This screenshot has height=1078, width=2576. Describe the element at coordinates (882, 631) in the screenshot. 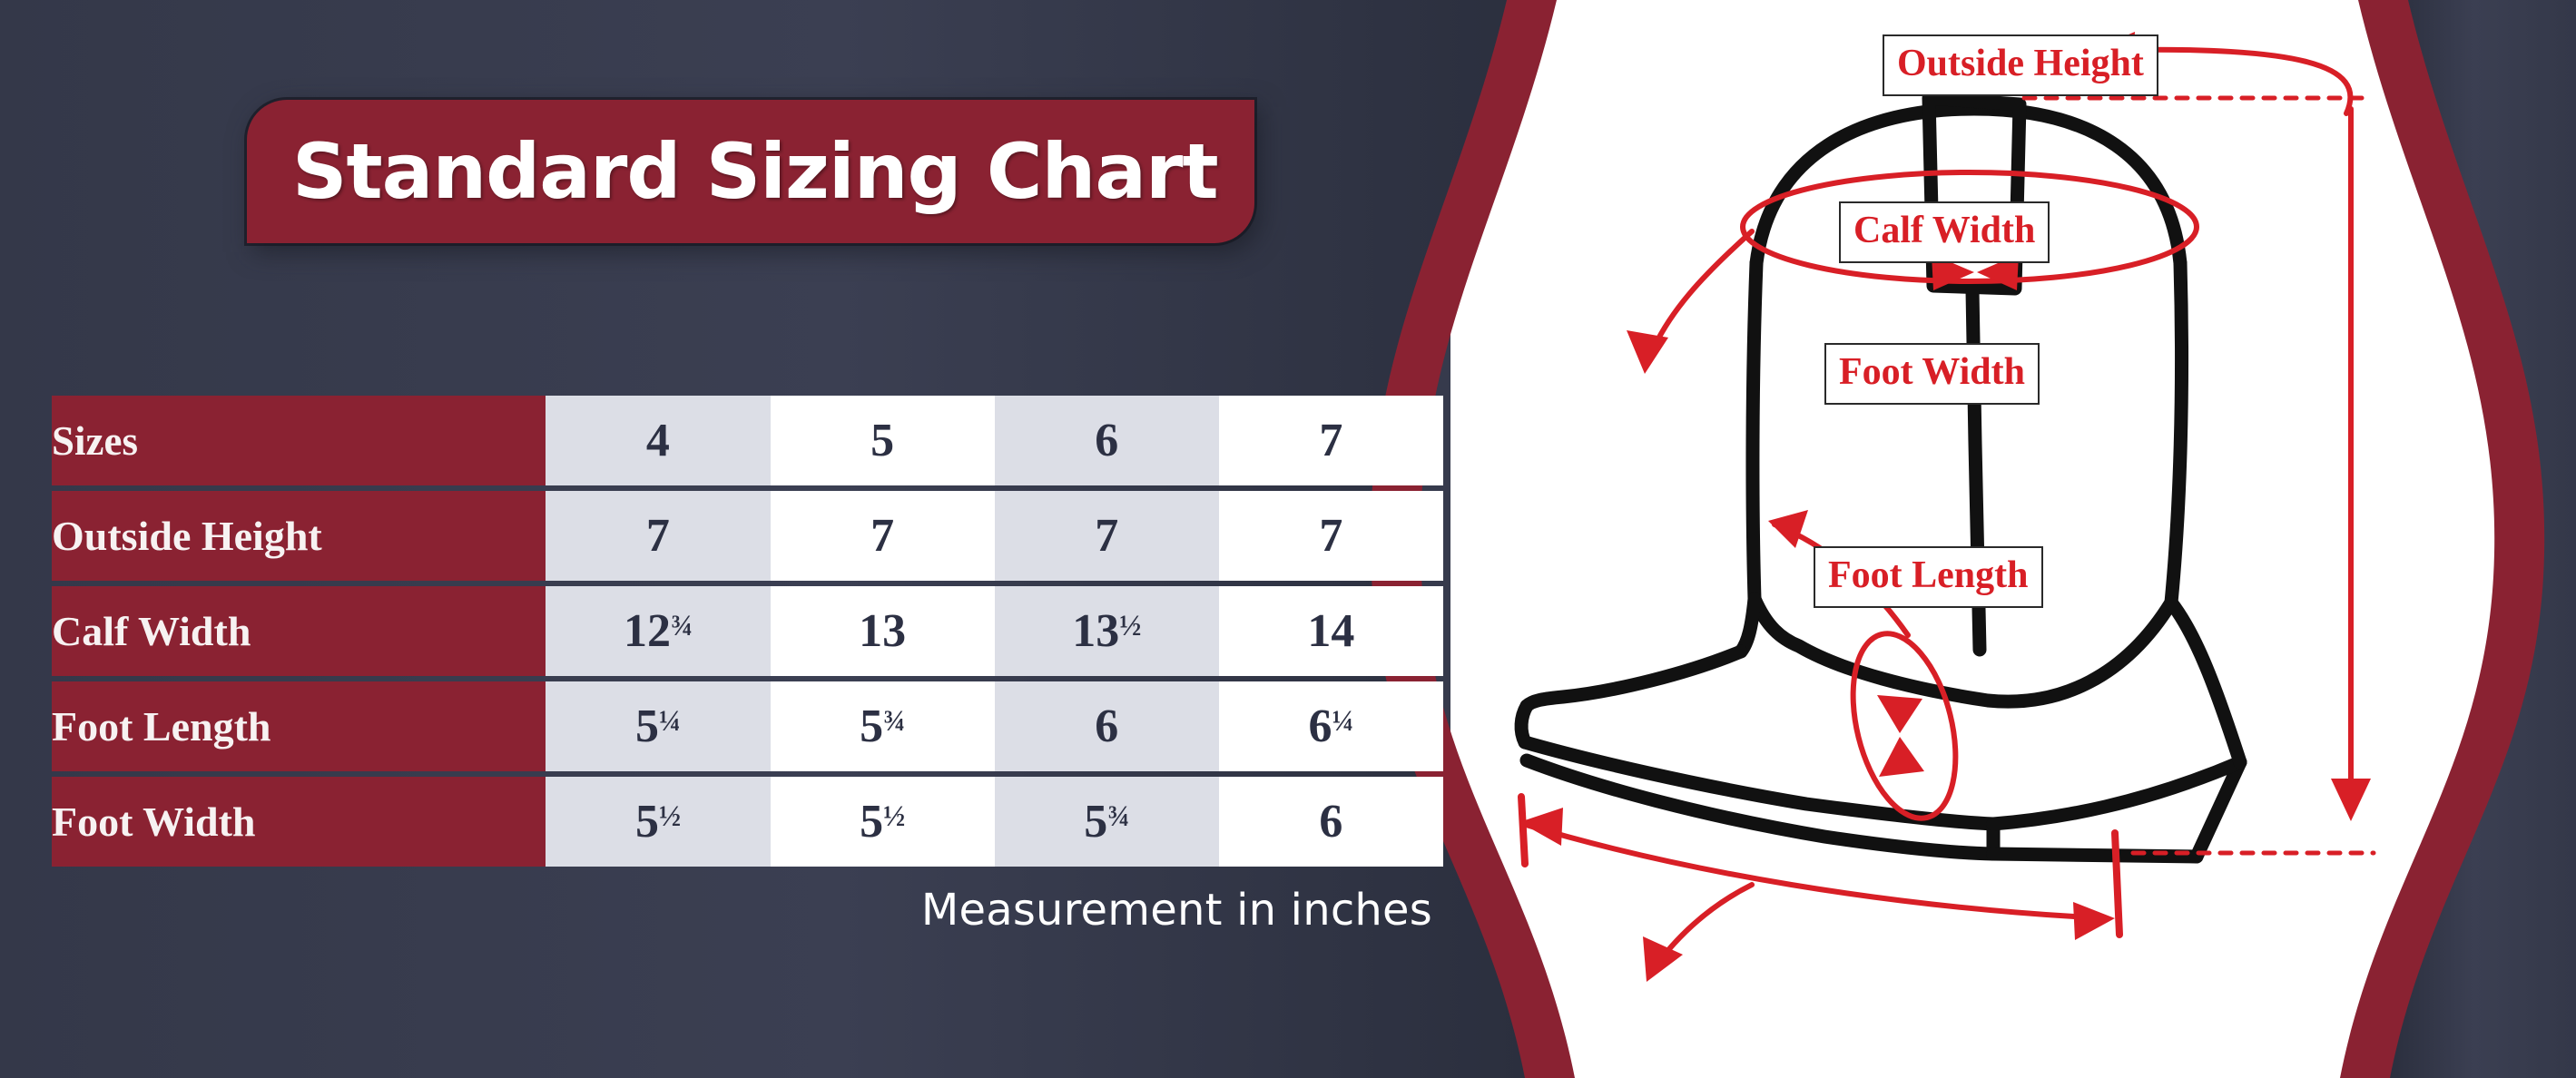

I see `measurement-cell: 13` at that location.